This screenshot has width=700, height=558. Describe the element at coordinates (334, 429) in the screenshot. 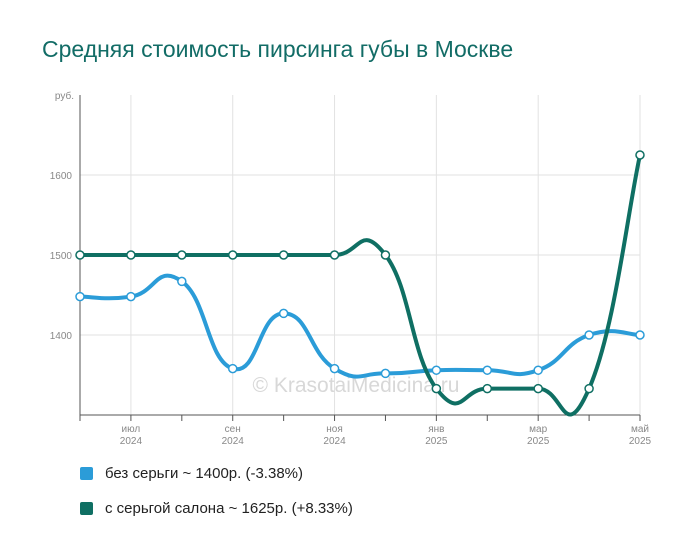

I see `x-tick-month: ноя` at that location.